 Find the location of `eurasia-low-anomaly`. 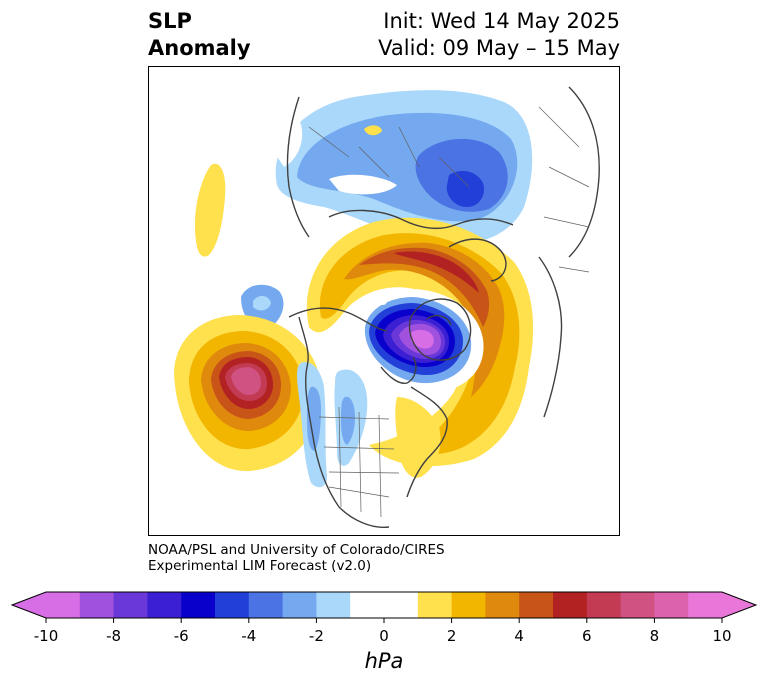

eurasia-low-anomaly is located at coordinates (402, 167).